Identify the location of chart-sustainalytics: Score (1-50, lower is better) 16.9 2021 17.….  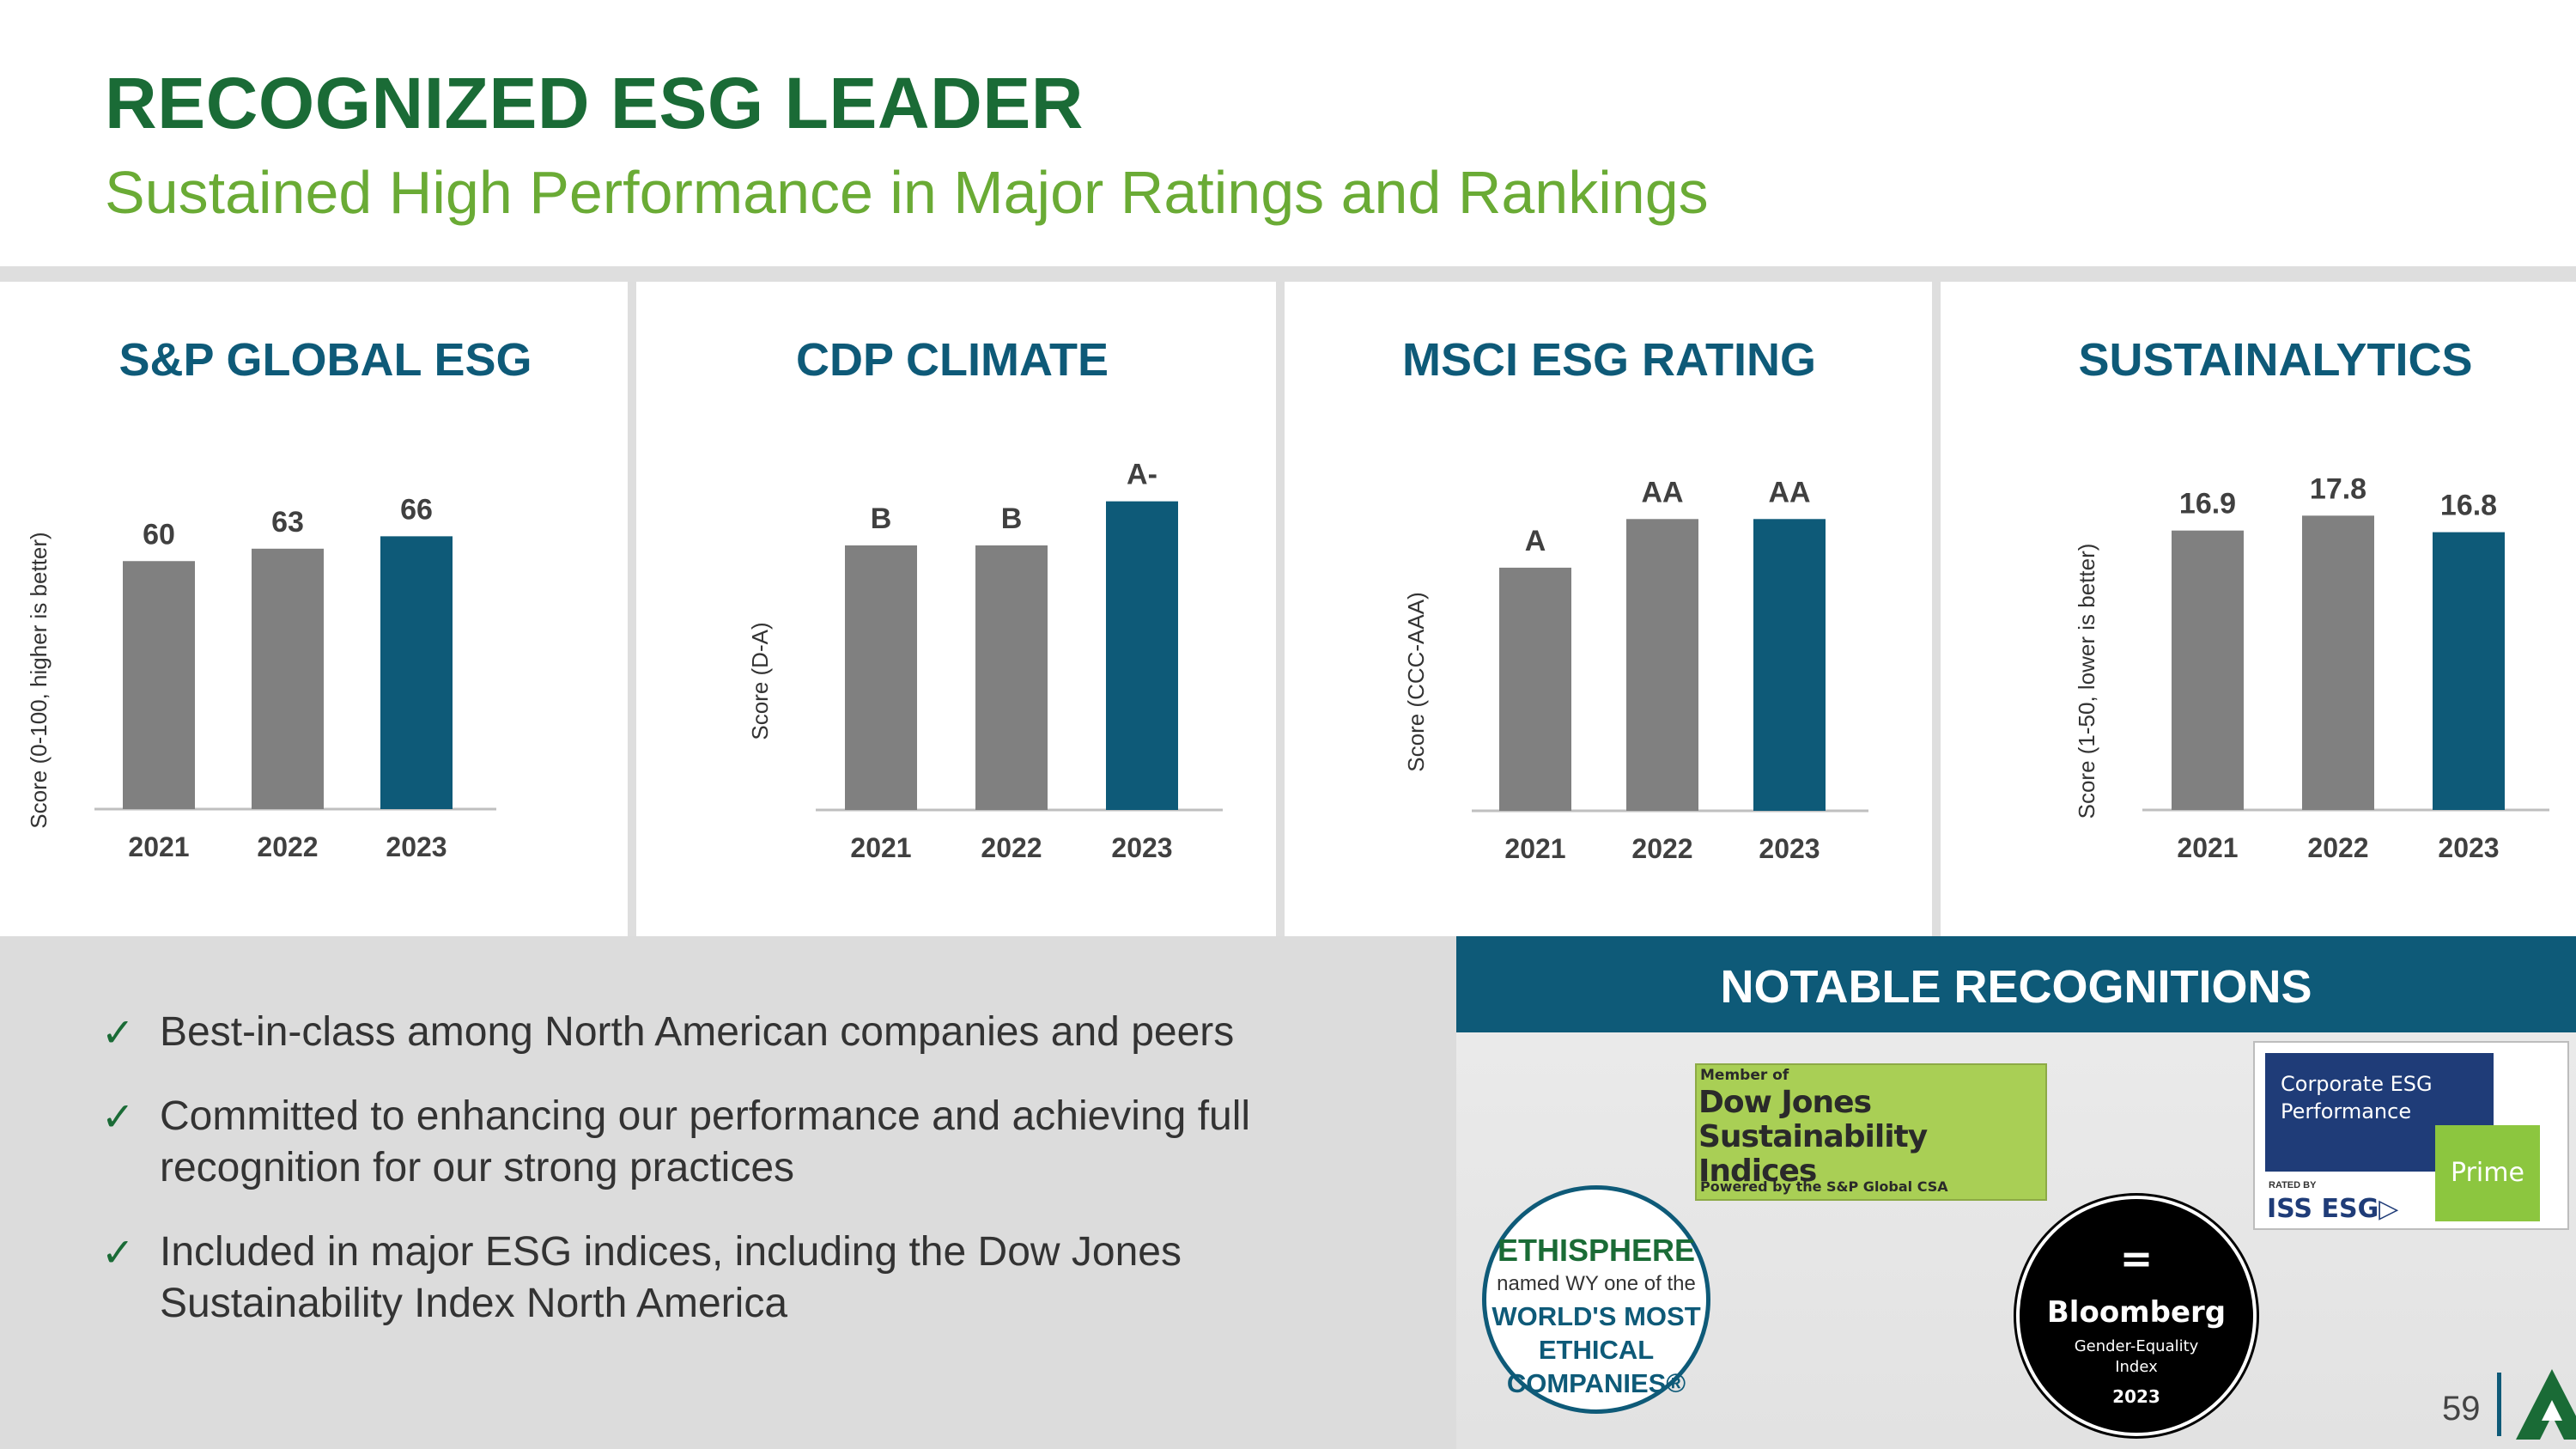
(2312, 661).